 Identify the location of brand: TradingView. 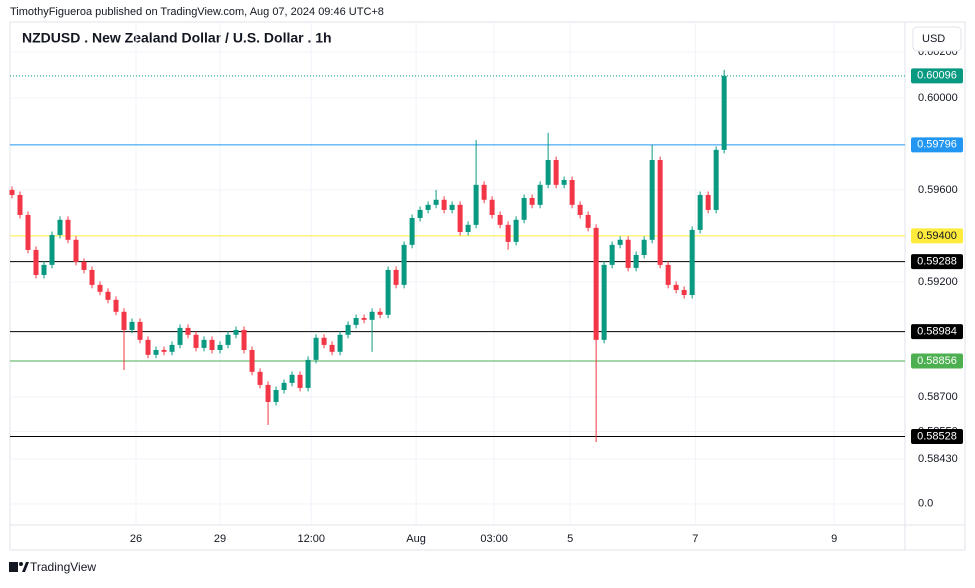
(63, 567).